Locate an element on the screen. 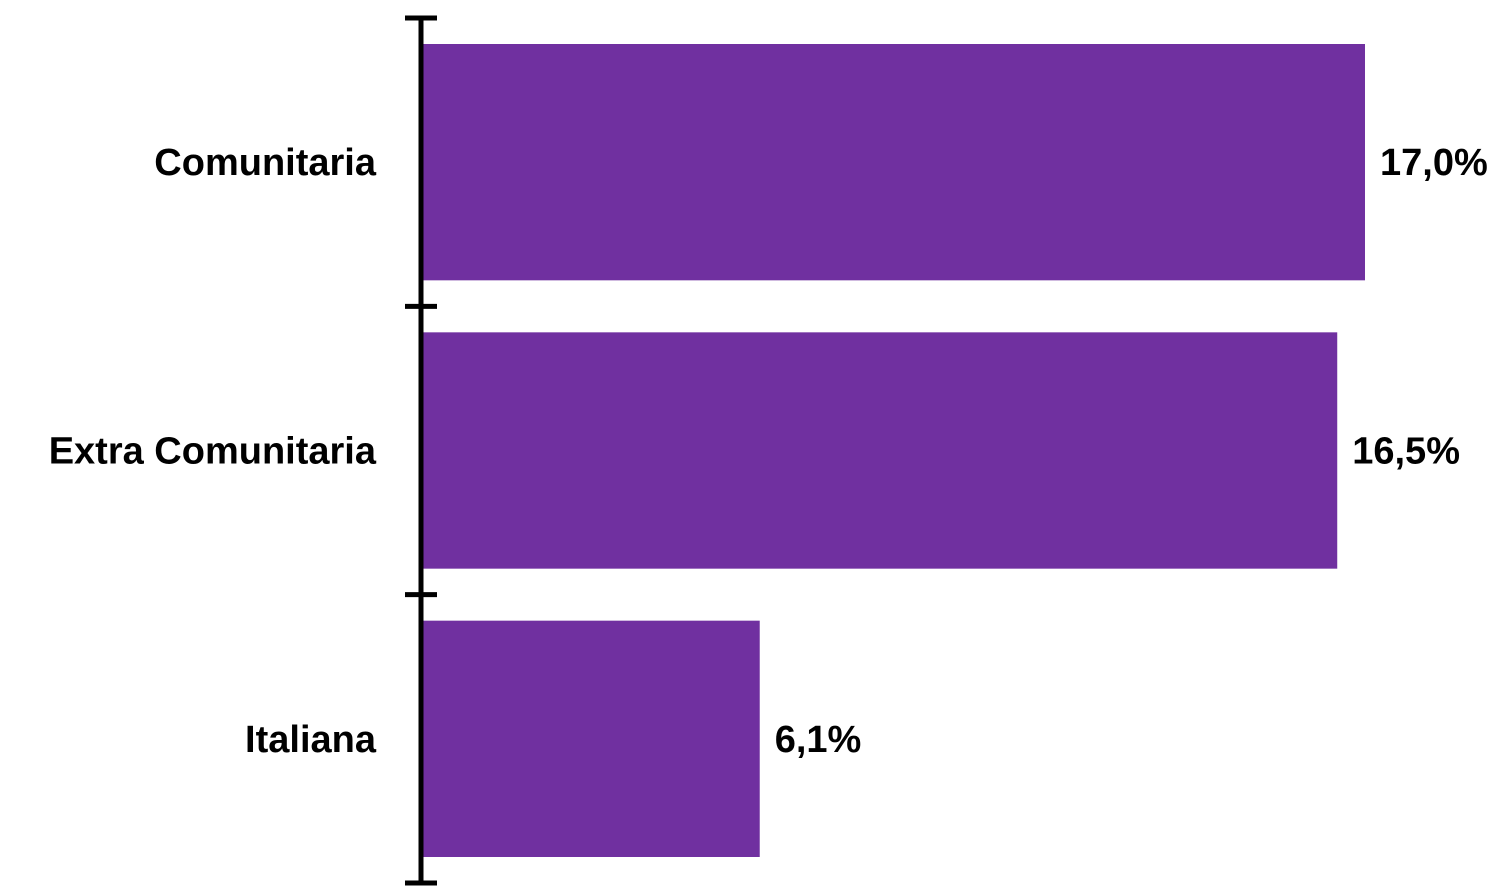 The image size is (1509, 886). data-label-comunitaria: 17,0% is located at coordinates (1434, 163).